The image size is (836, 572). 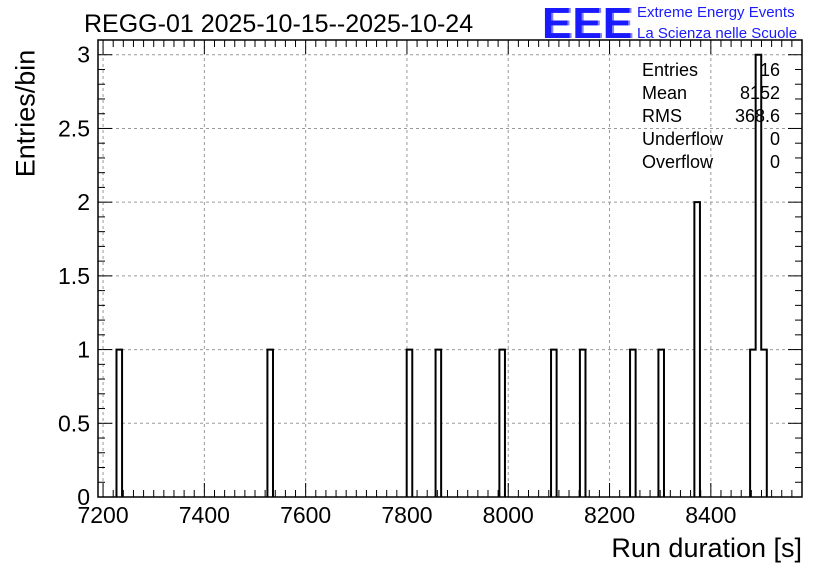 I want to click on x-tick-label: 7800, so click(x=406, y=515).